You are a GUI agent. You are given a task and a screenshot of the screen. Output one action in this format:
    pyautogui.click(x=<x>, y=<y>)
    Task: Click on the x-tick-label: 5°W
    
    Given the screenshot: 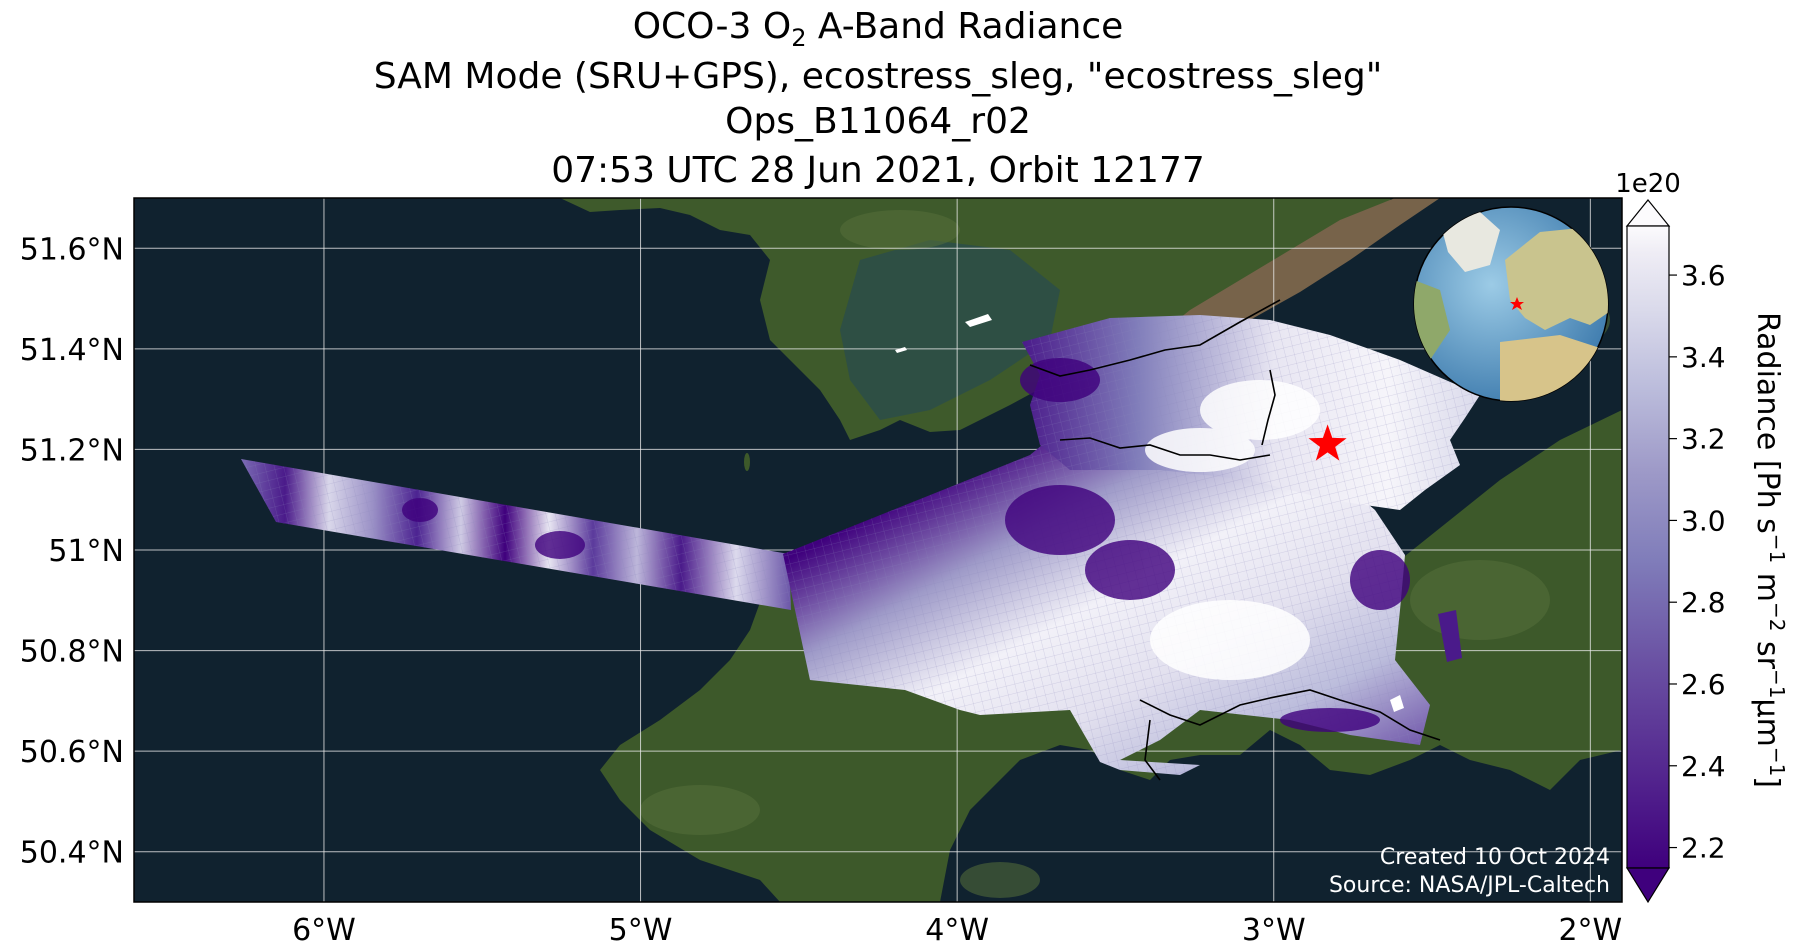 What is the action you would take?
    pyautogui.click(x=641, y=930)
    